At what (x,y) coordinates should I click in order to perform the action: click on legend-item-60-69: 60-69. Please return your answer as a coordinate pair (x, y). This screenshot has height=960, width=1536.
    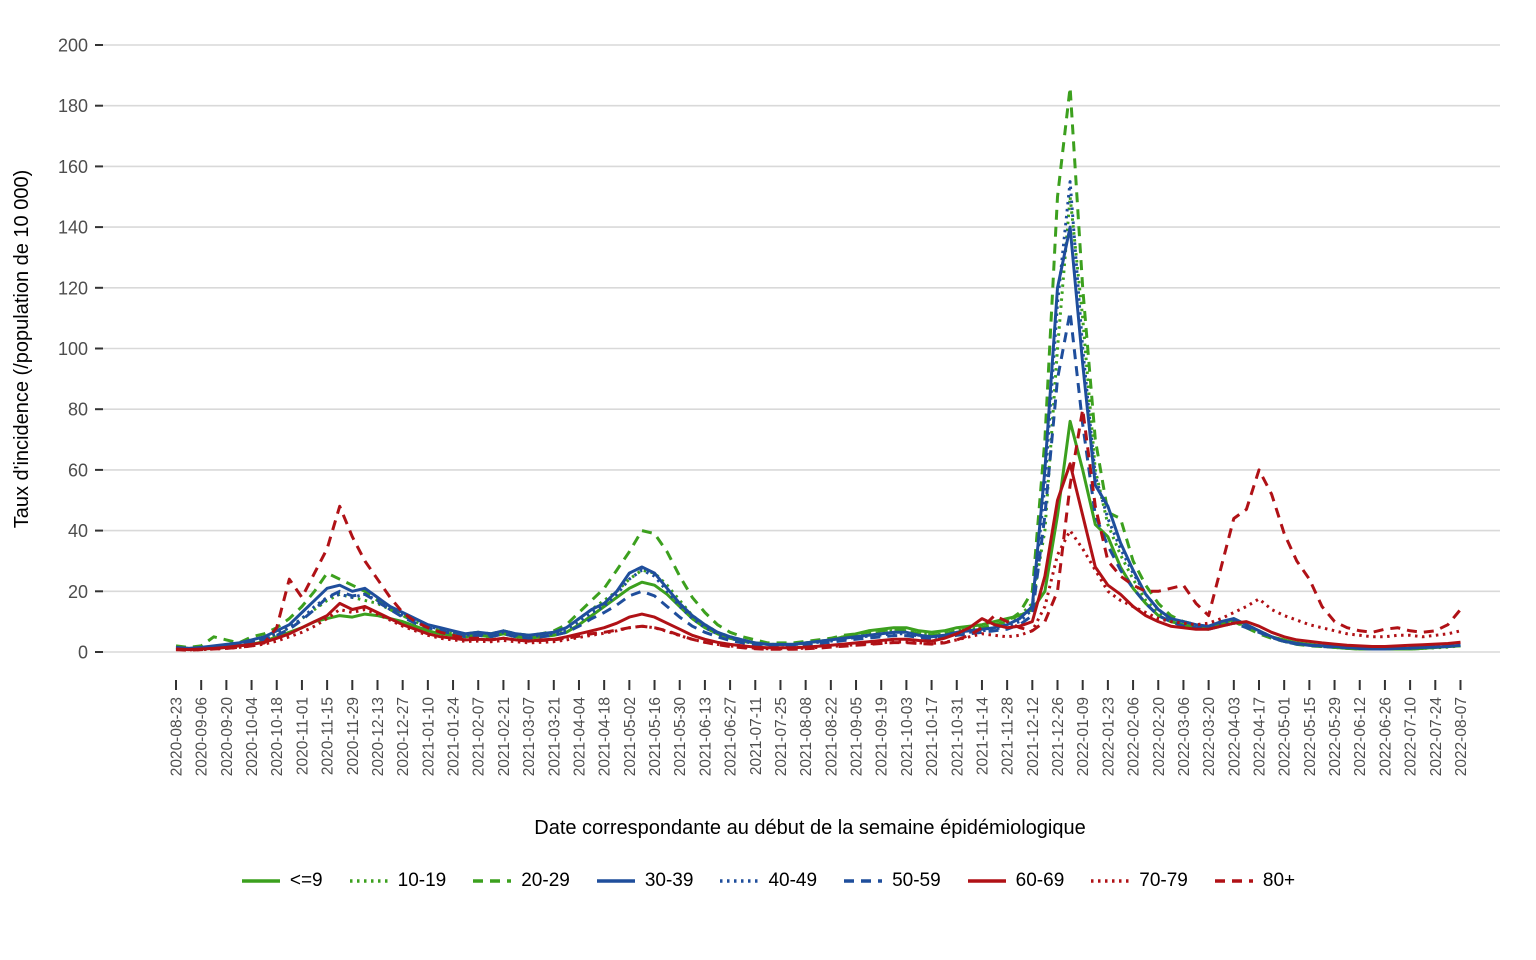
    Looking at the image, I should click on (1016, 881).